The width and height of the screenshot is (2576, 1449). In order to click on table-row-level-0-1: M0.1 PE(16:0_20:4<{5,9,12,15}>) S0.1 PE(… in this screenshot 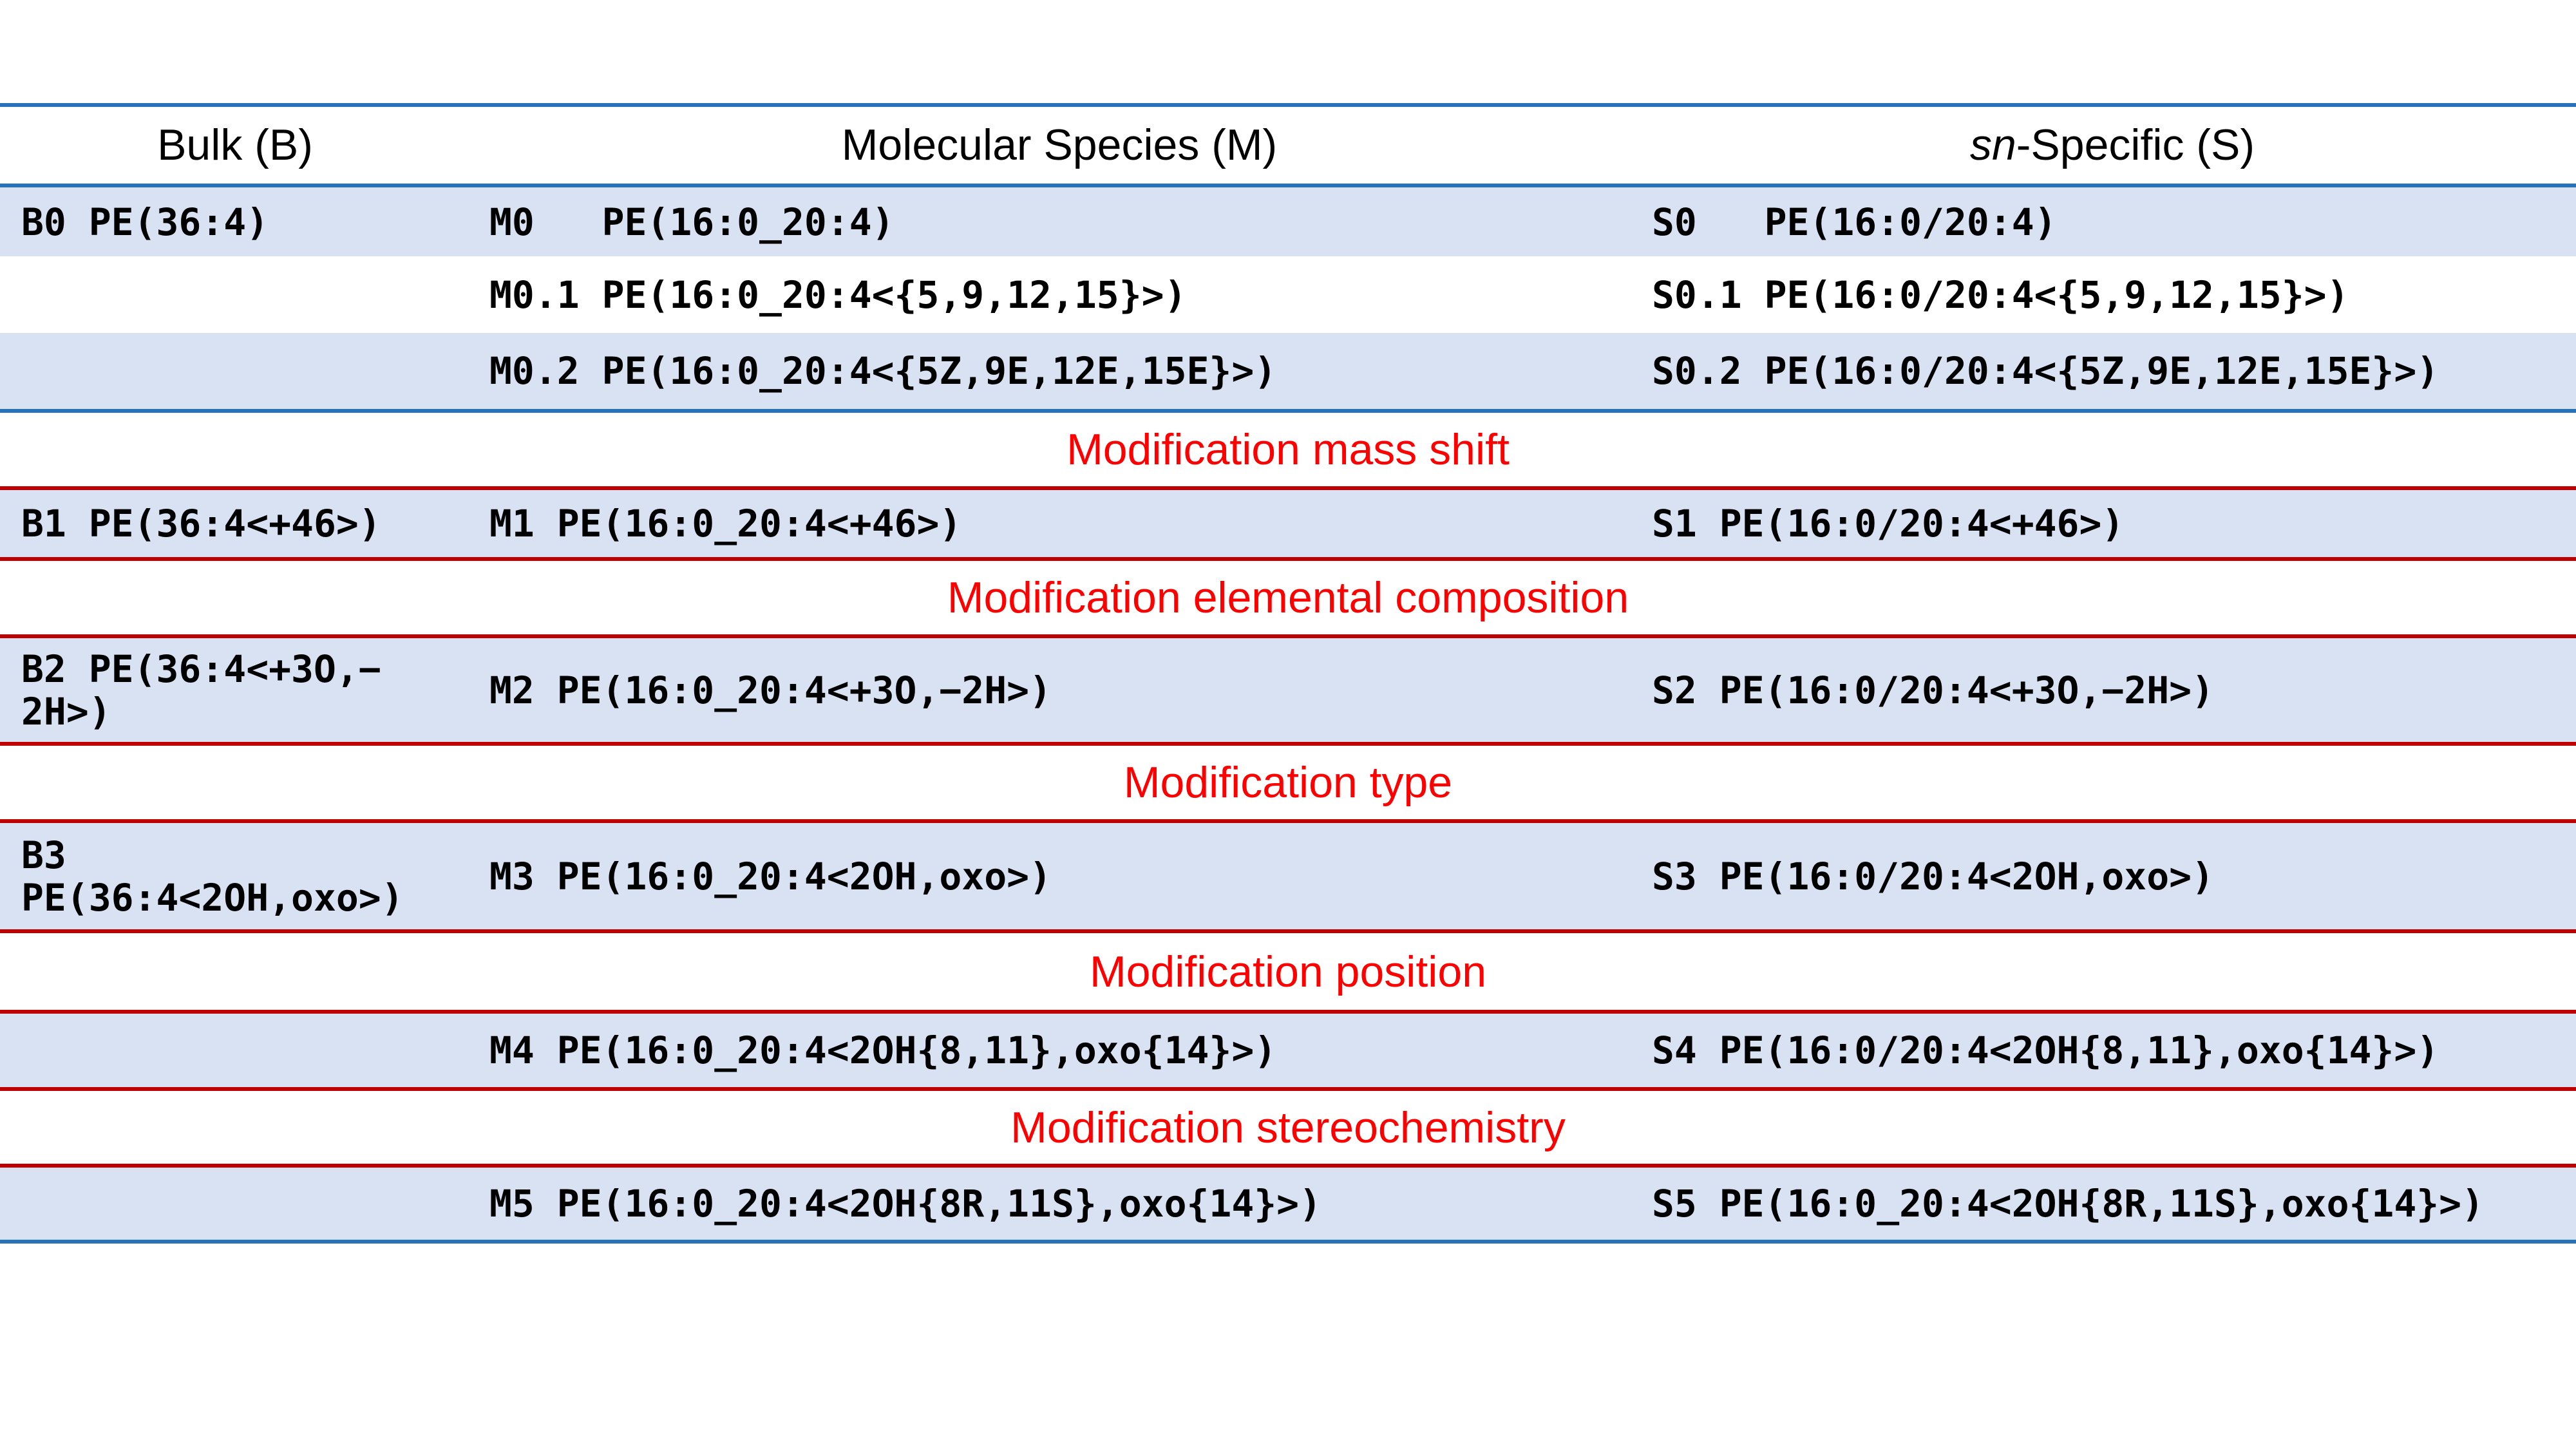, I will do `click(1288, 294)`.